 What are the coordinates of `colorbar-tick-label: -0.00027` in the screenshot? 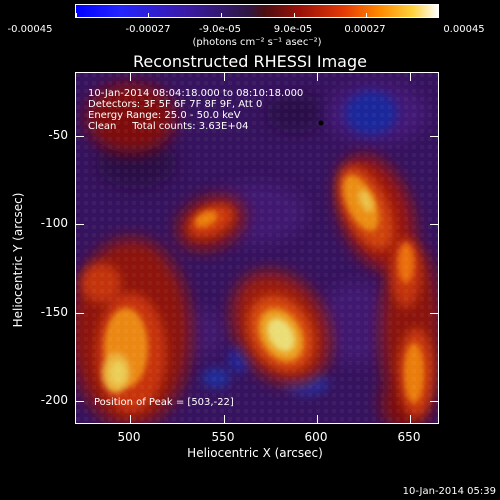 It's located at (148, 29).